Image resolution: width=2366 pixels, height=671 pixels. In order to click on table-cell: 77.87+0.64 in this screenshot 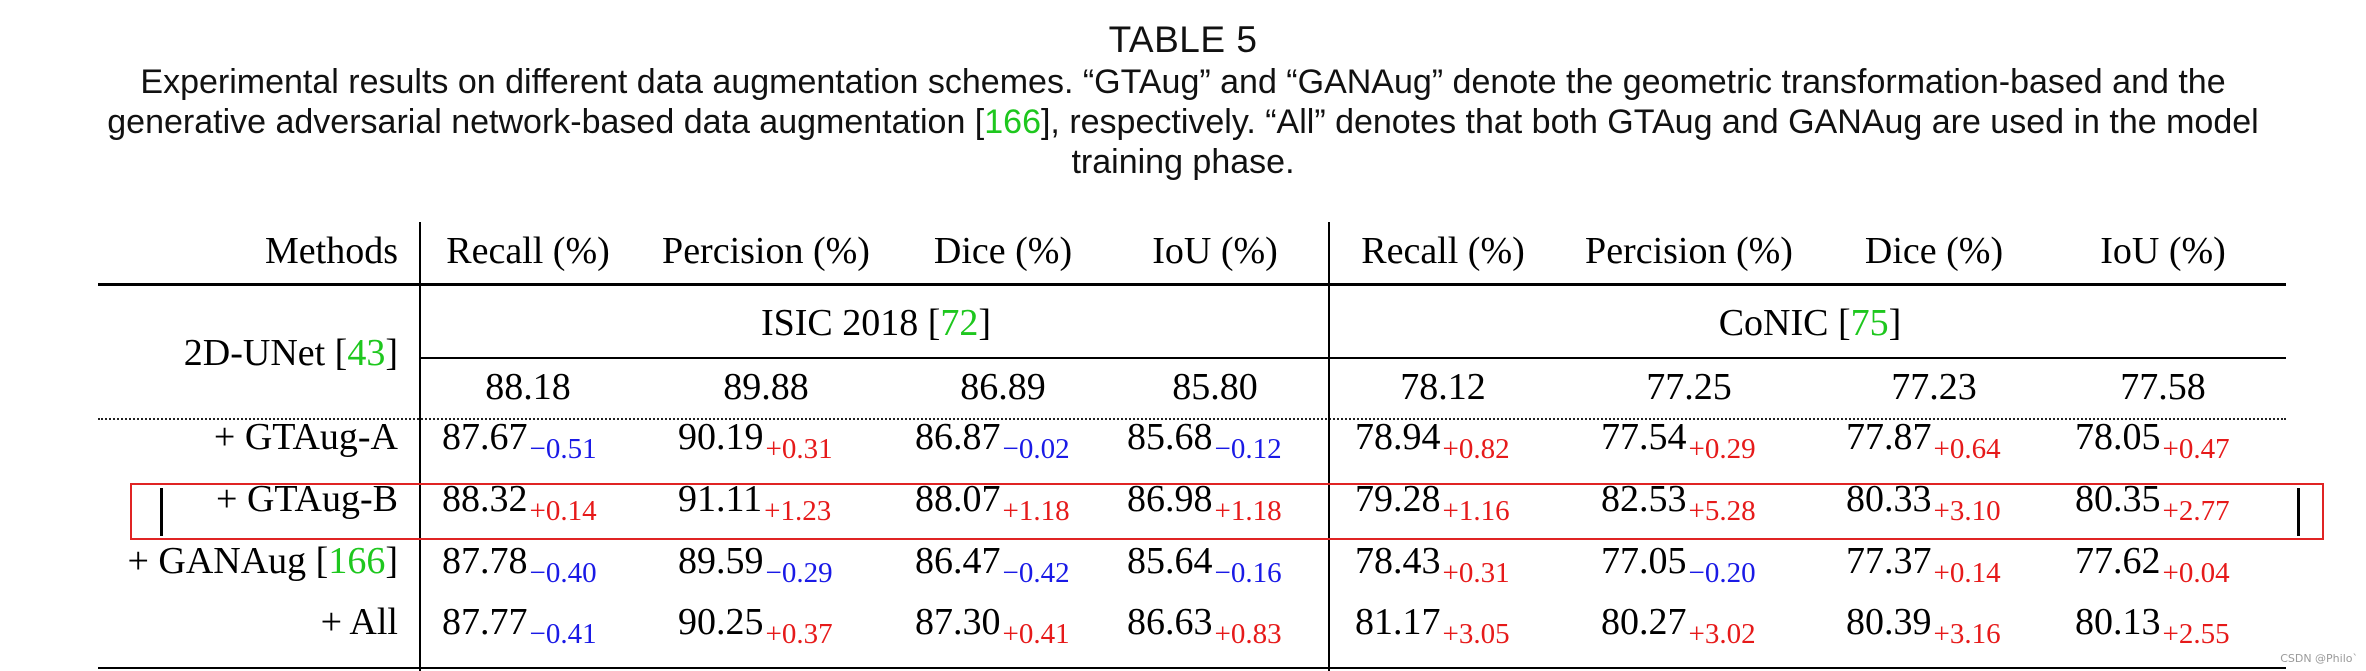, I will do `click(1923, 439)`.